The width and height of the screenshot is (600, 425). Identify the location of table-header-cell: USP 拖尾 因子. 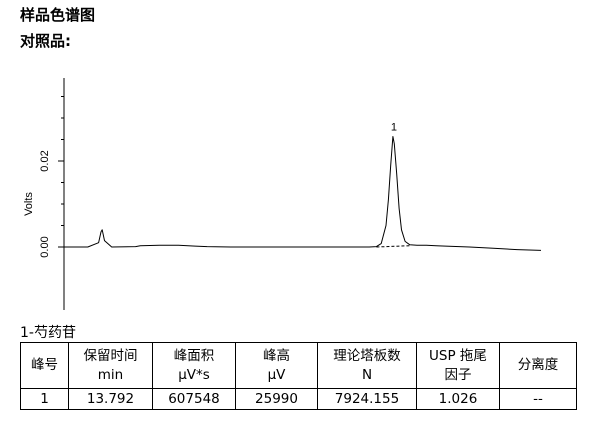
(458, 365).